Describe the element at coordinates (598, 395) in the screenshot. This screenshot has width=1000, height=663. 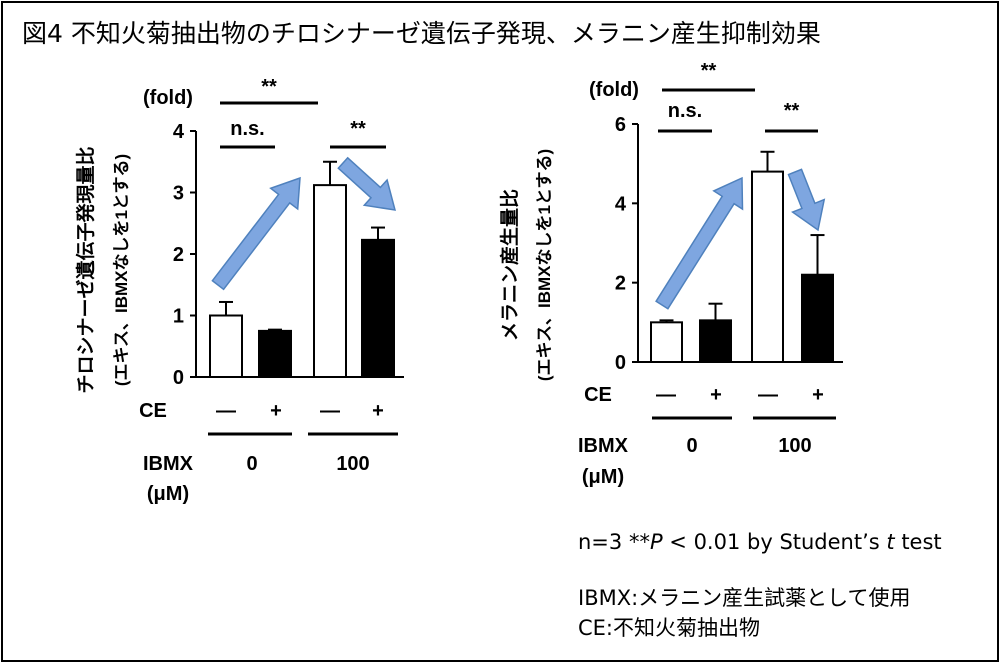
I see `chart2-ce-label: CE` at that location.